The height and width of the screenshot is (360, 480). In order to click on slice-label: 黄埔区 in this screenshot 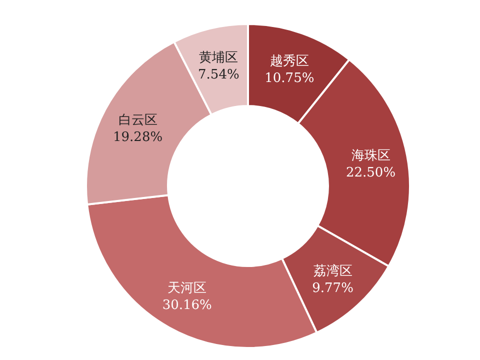, I will do `click(218, 58)`.